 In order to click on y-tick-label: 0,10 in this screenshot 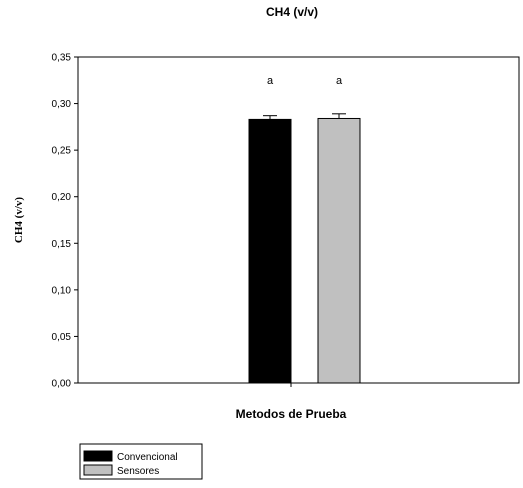, I will do `click(62, 290)`.